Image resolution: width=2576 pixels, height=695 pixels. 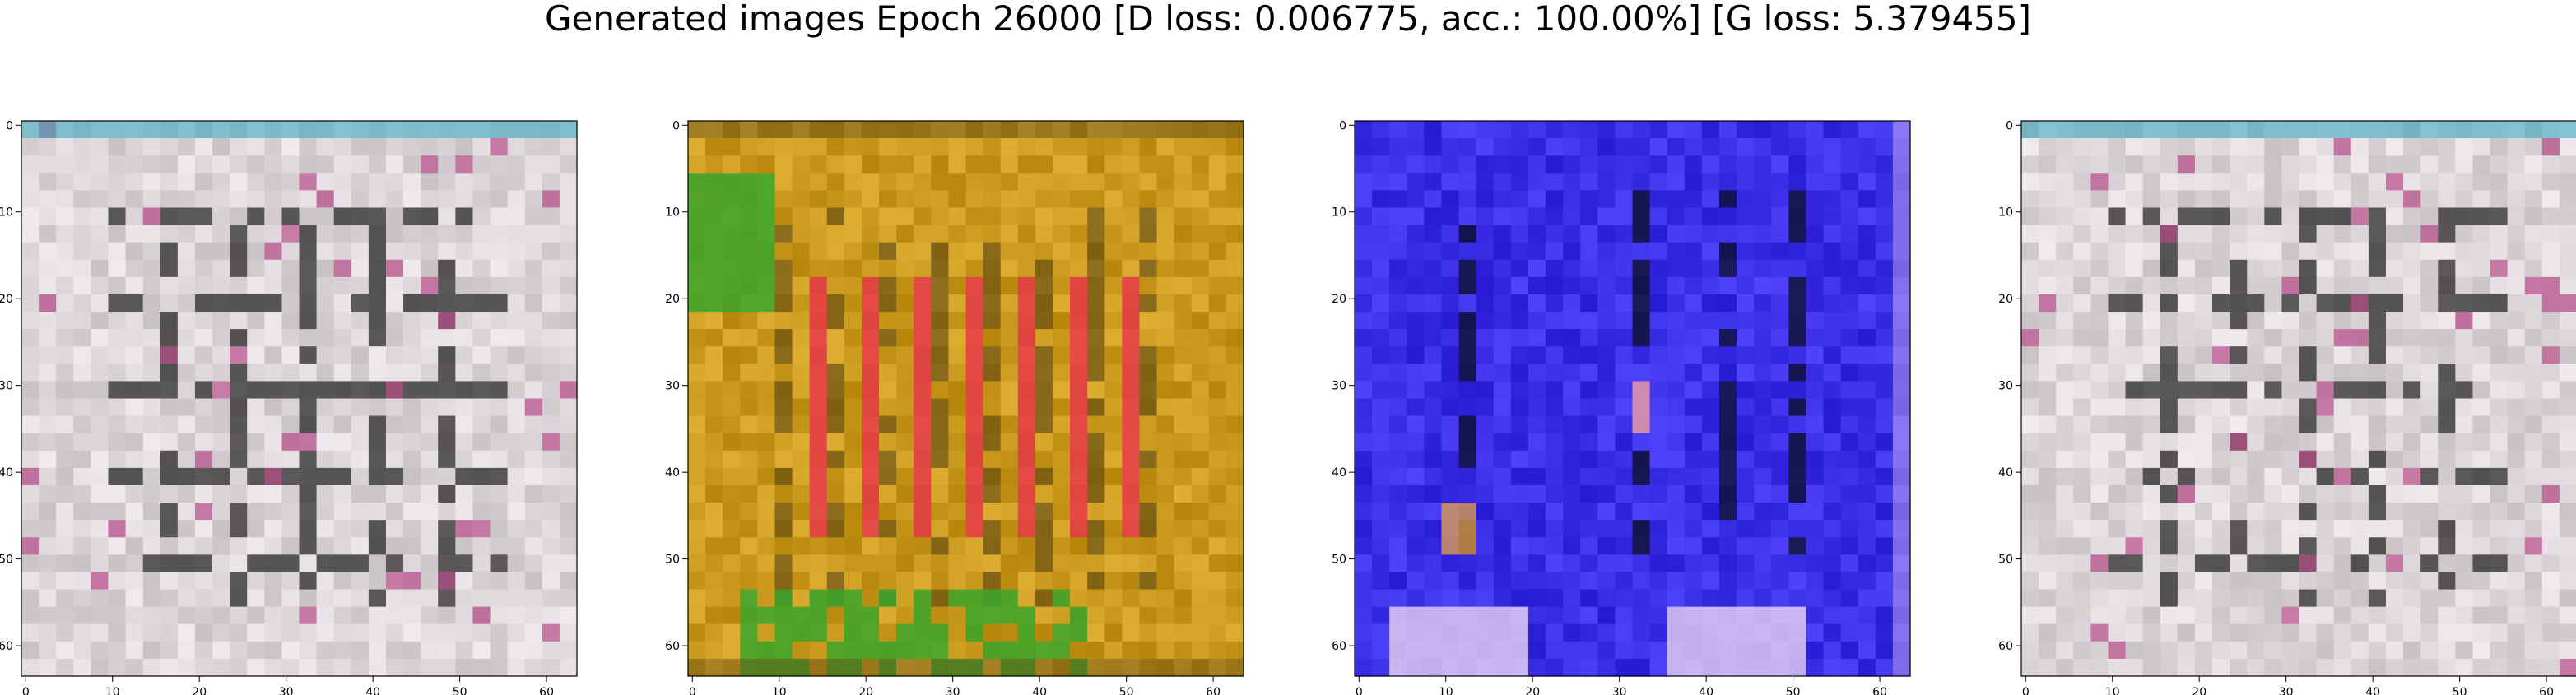 I want to click on x-tick-label: 20, so click(x=2199, y=690).